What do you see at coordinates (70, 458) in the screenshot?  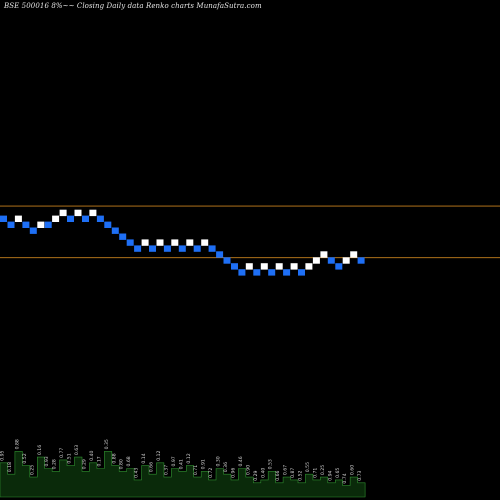 I see `volume-label: 0.51` at bounding box center [70, 458].